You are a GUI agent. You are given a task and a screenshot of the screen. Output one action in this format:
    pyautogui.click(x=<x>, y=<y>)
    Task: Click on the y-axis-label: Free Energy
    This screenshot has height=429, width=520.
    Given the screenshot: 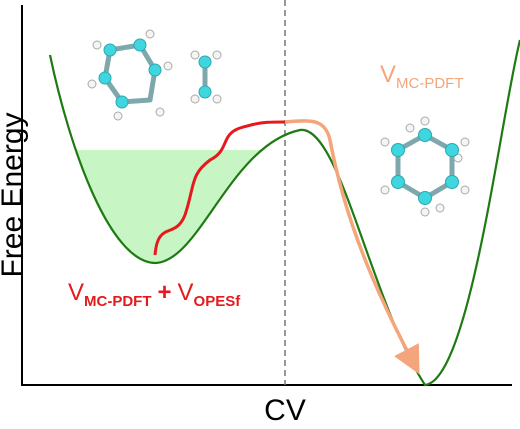 What is the action you would take?
    pyautogui.click(x=14, y=194)
    